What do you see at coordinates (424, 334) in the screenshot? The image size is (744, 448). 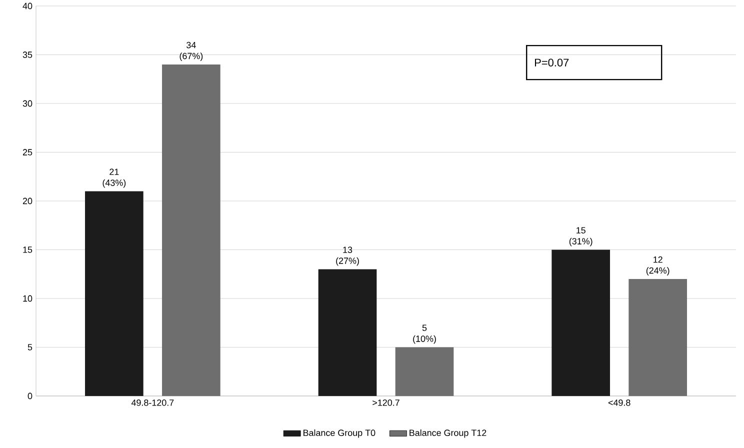 I see `data-label: 5 (10%)` at bounding box center [424, 334].